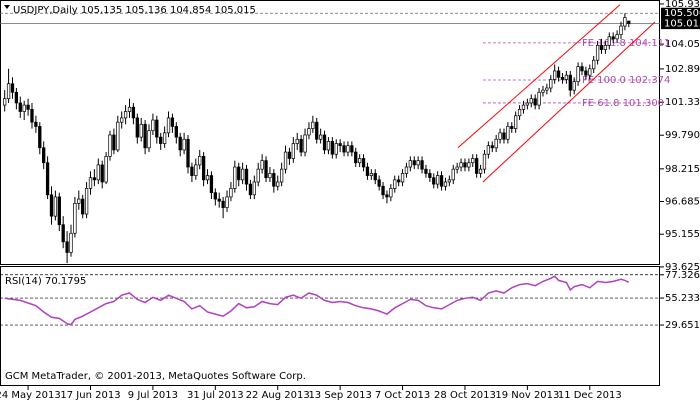 This screenshot has height=402, width=700. What do you see at coordinates (569, 102) in the screenshot?
I see `channel-line` at bounding box center [569, 102].